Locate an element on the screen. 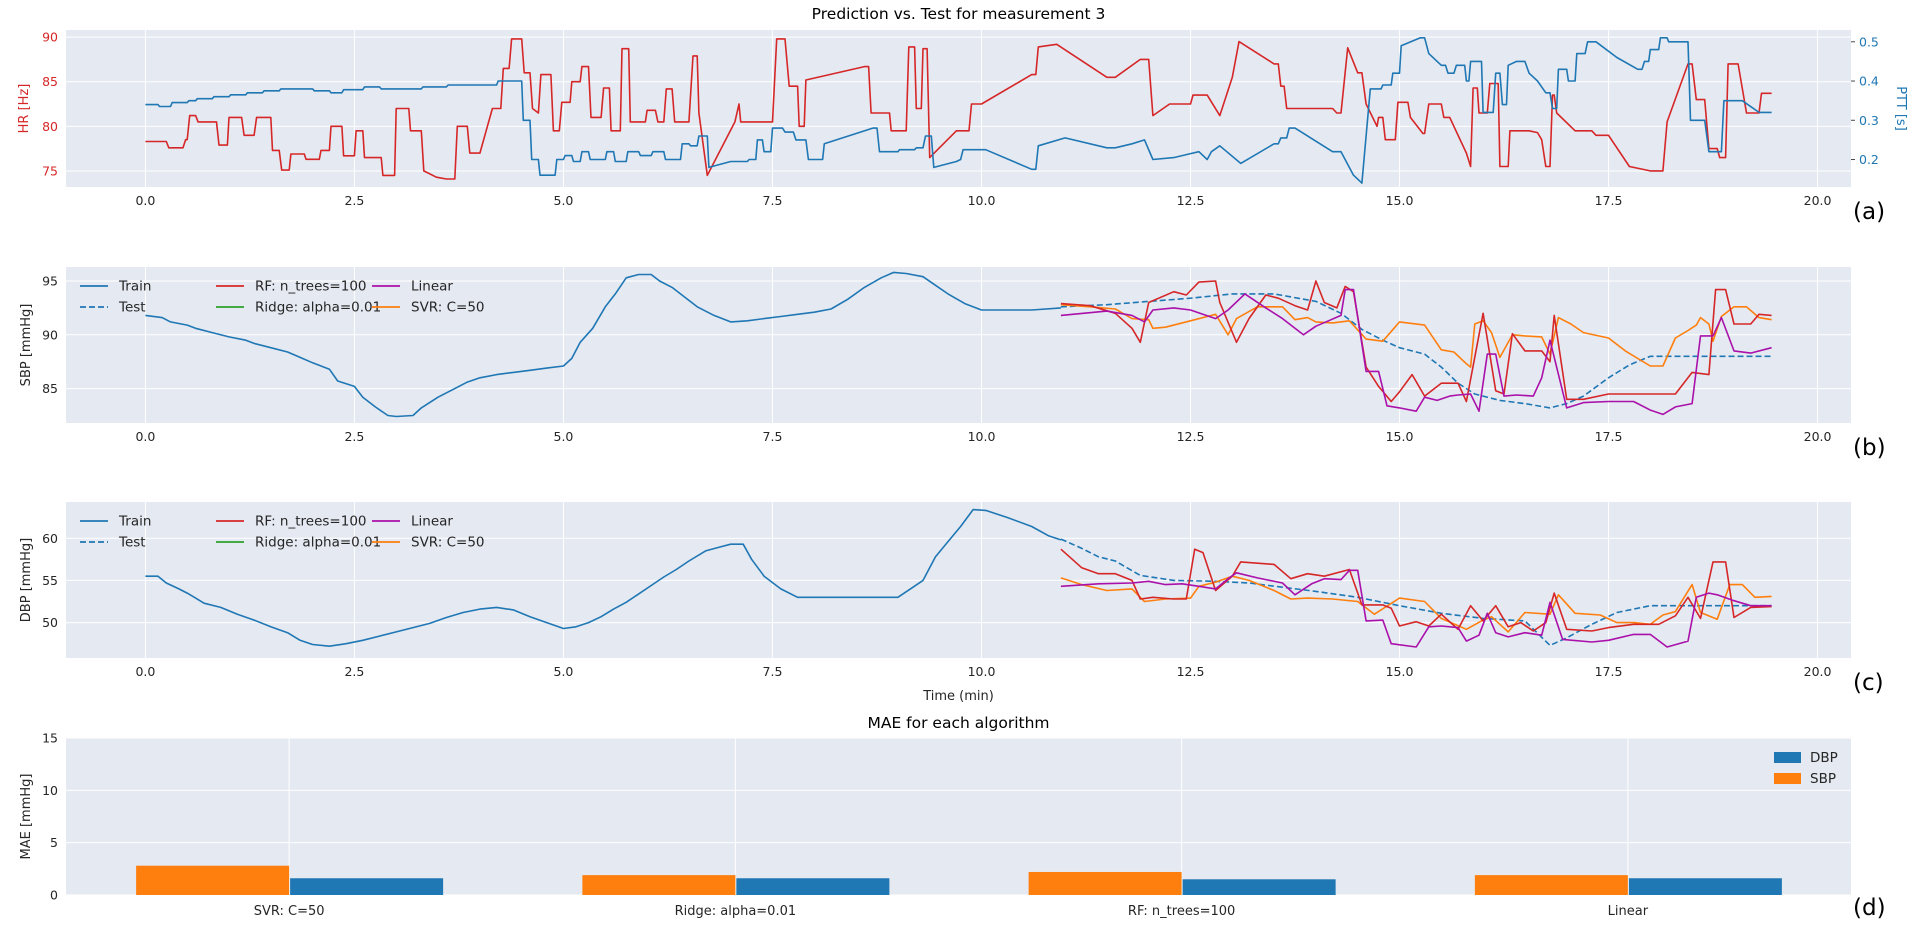 This screenshot has width=1920, height=928. y-right-tick-label: 0.2 is located at coordinates (1869, 159).